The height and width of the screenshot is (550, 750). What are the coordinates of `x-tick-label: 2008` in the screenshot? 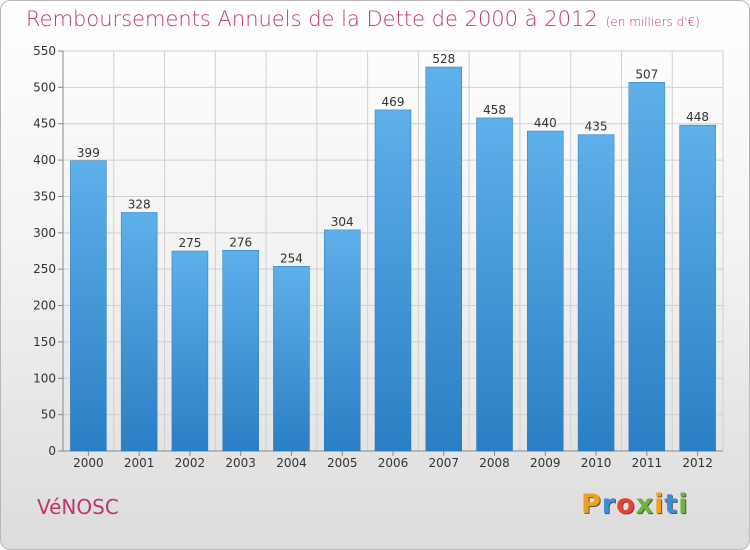 It's located at (494, 463).